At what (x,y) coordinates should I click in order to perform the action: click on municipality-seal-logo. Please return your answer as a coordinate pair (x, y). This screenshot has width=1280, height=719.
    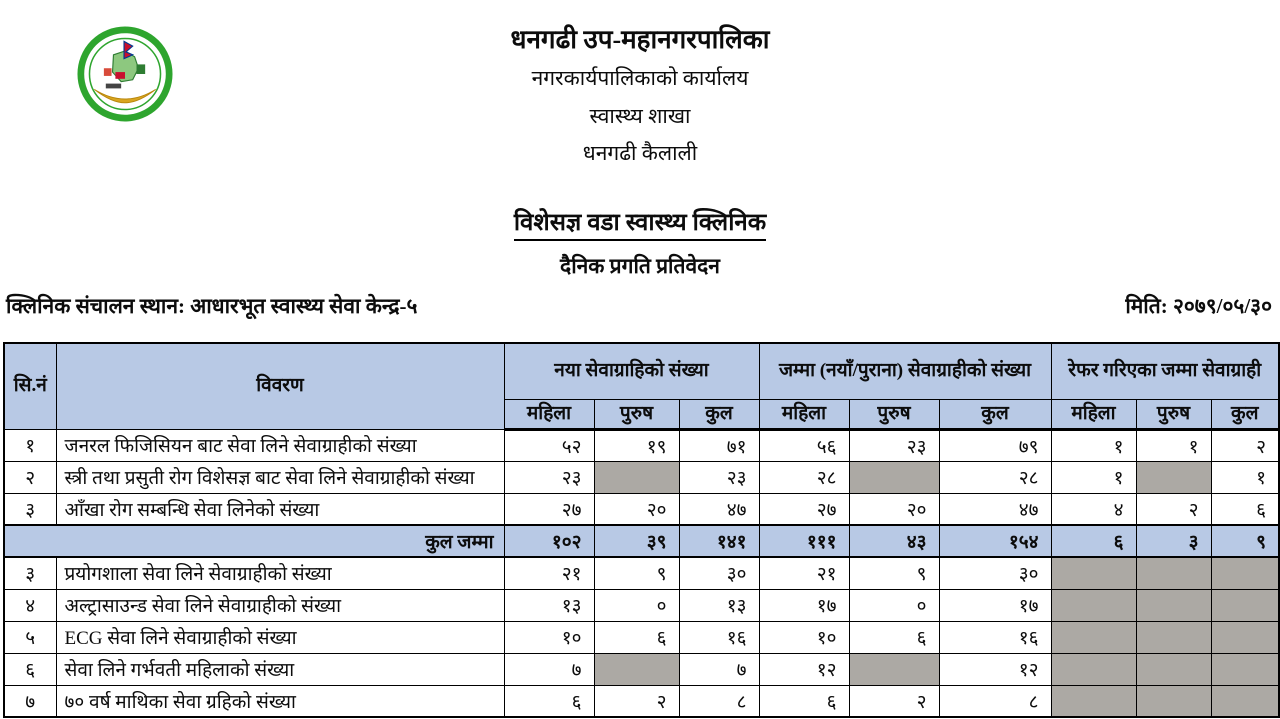
    Looking at the image, I should click on (125, 74).